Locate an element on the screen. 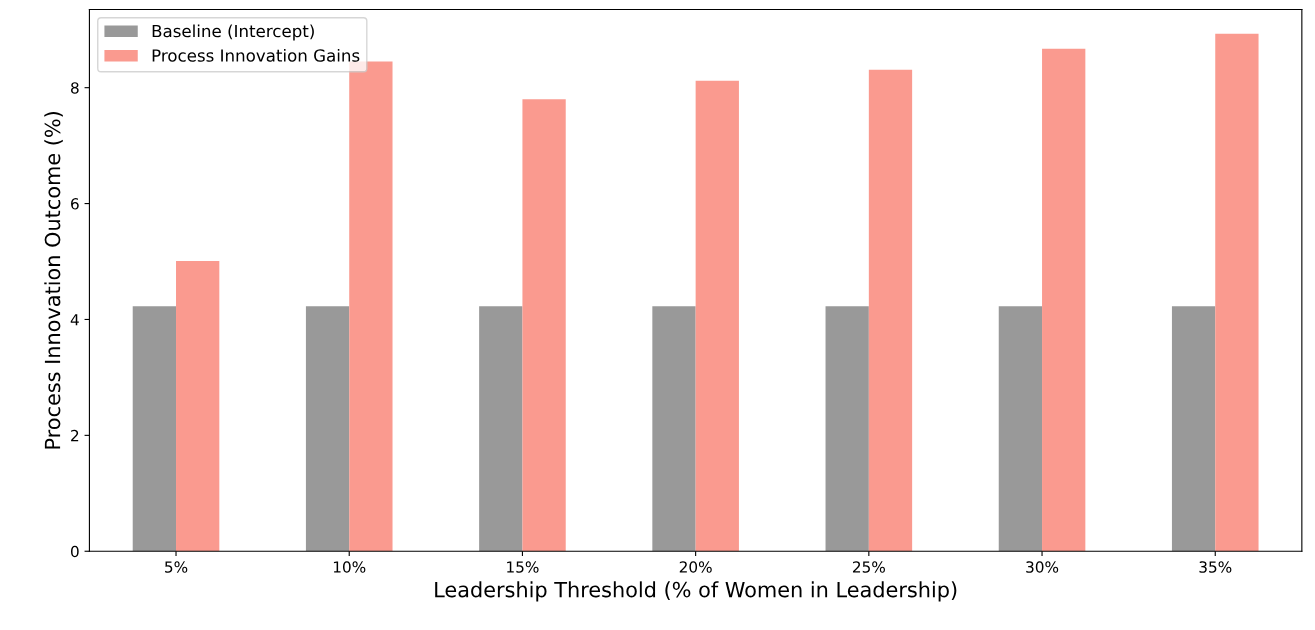 The image size is (1315, 630). y-tick-label: 0 is located at coordinates (74, 551).